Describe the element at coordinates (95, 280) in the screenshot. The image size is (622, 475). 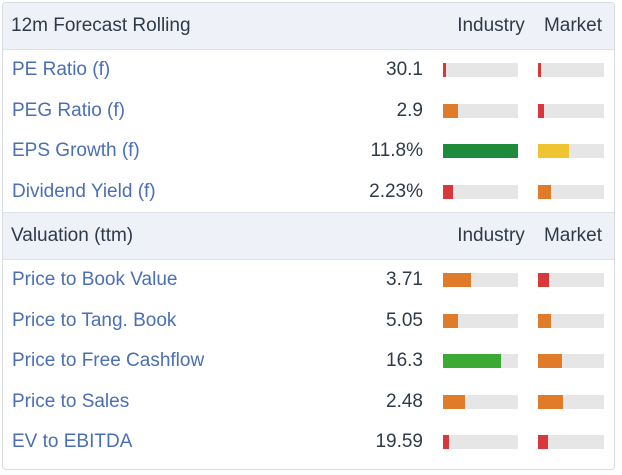
I see `metric-link: Price to Book Value` at that location.